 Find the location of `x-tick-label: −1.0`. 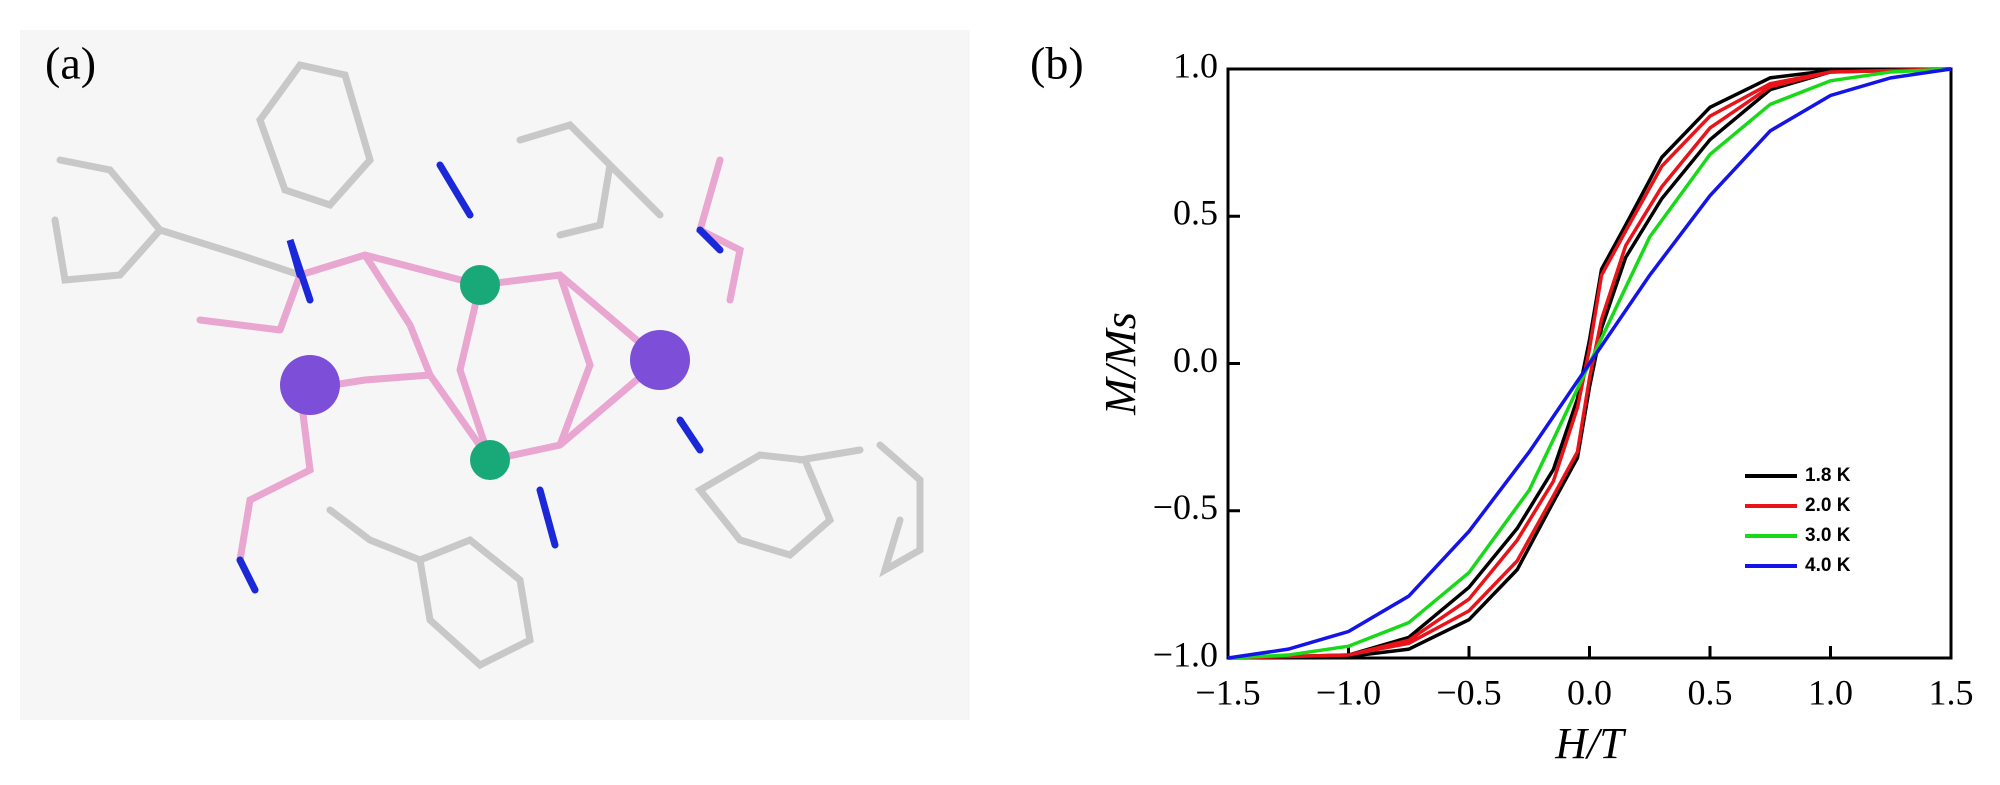

x-tick-label: −1.0 is located at coordinates (1348, 692).